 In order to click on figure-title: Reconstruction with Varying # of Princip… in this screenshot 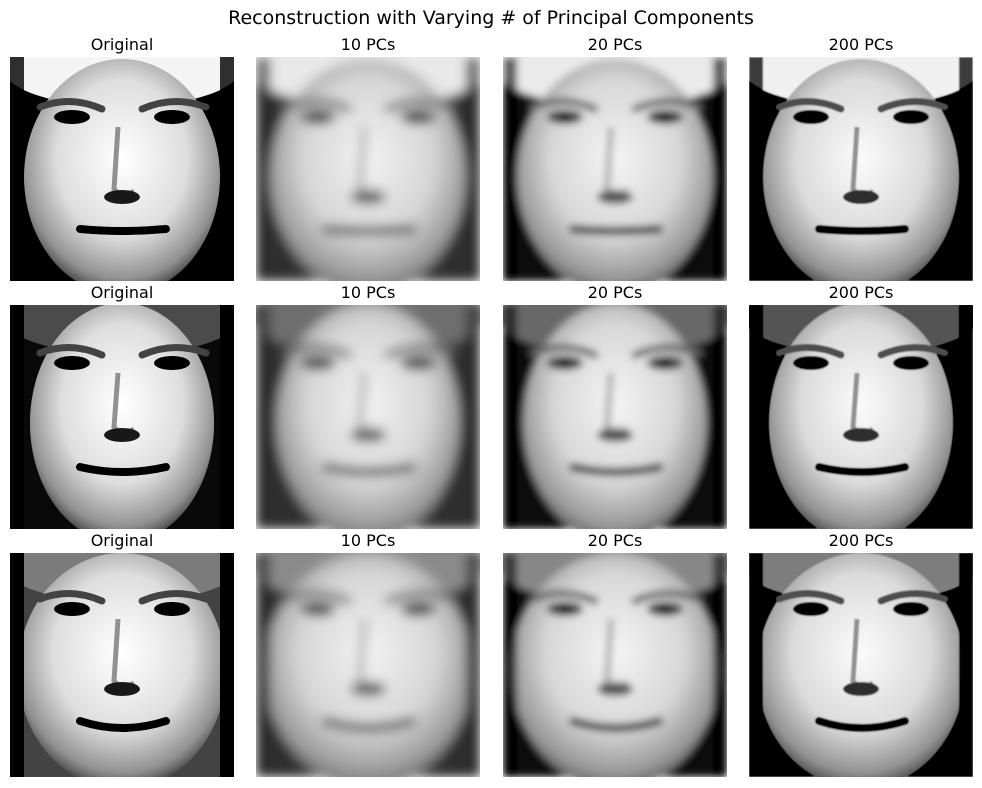, I will do `click(491, 18)`.